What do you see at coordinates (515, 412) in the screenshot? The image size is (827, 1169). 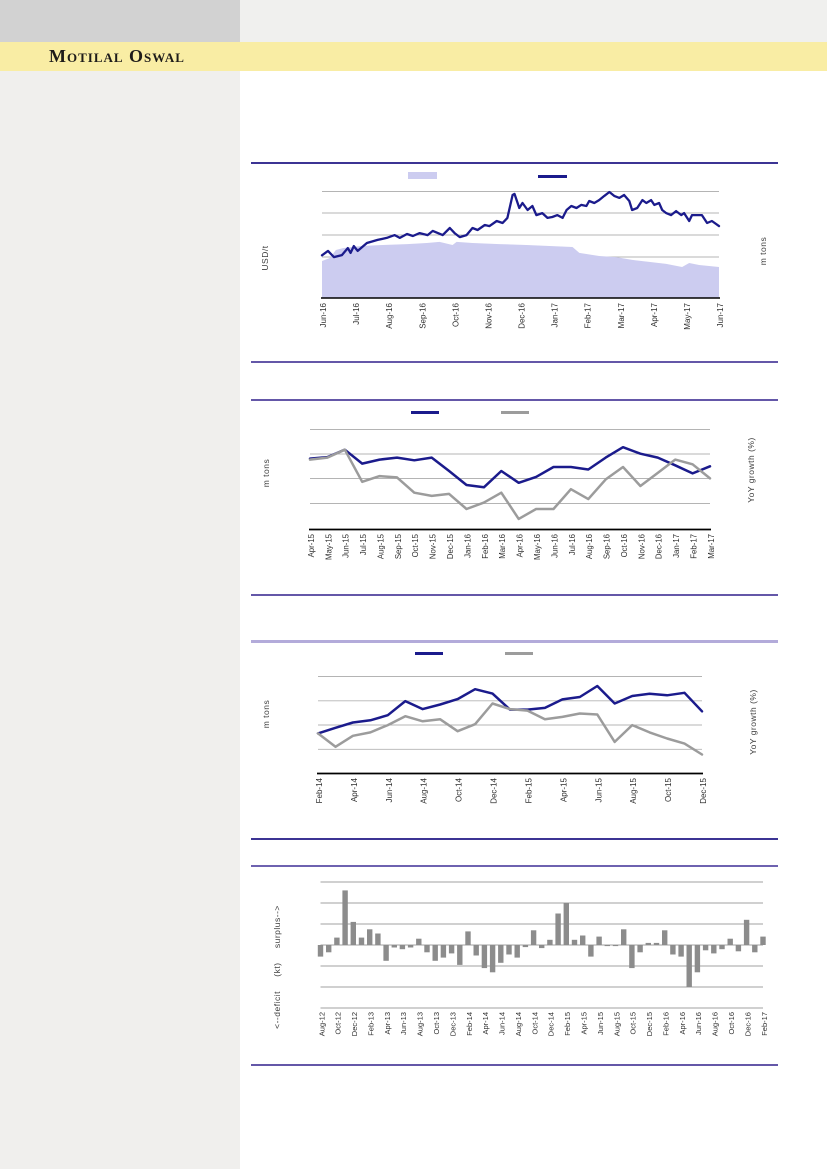 I see `chart2-gray-legend-swatch` at bounding box center [515, 412].